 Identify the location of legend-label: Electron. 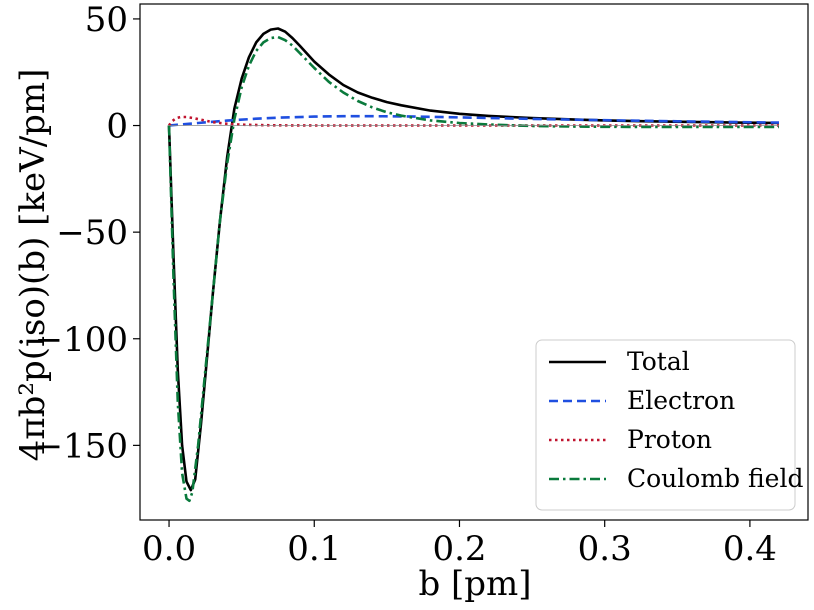
(681, 400).